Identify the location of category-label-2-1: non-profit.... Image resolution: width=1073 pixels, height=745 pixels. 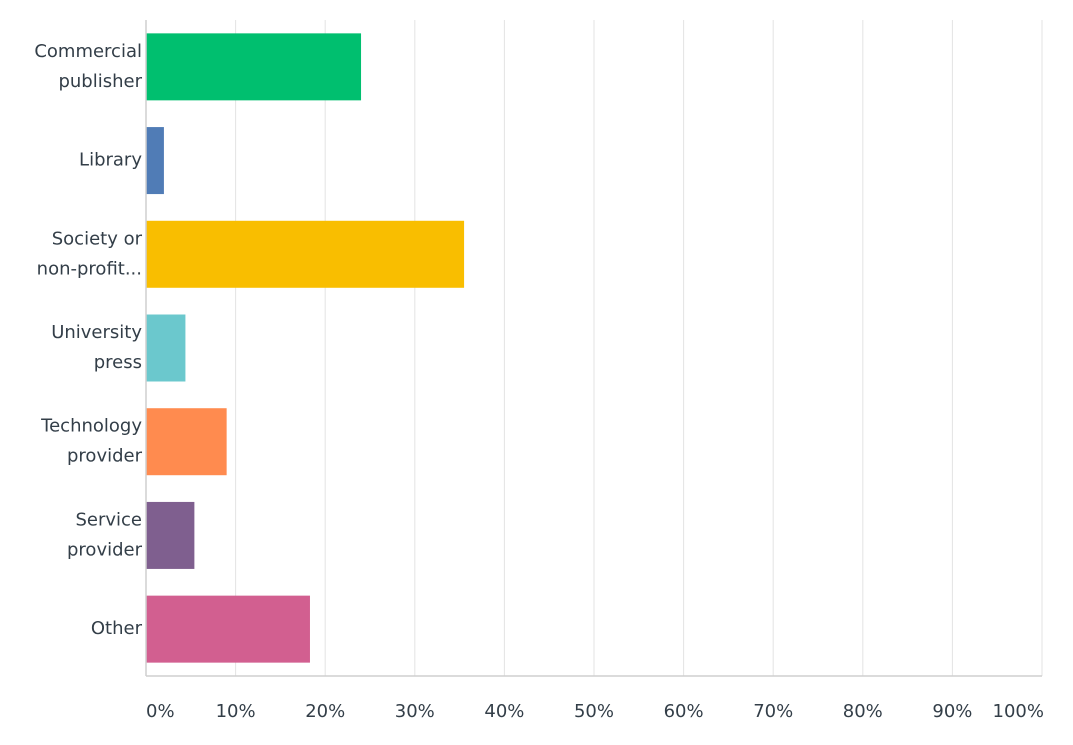
(89, 268).